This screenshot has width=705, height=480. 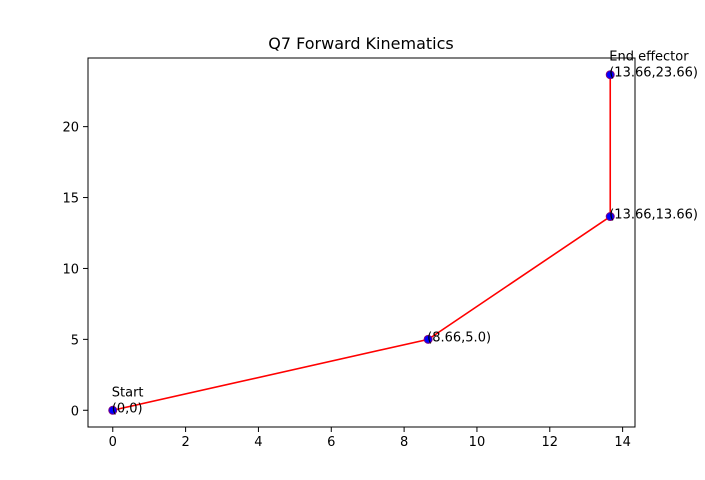 What do you see at coordinates (653, 73) in the screenshot?
I see `point-annotation: (13.66,23.66)` at bounding box center [653, 73].